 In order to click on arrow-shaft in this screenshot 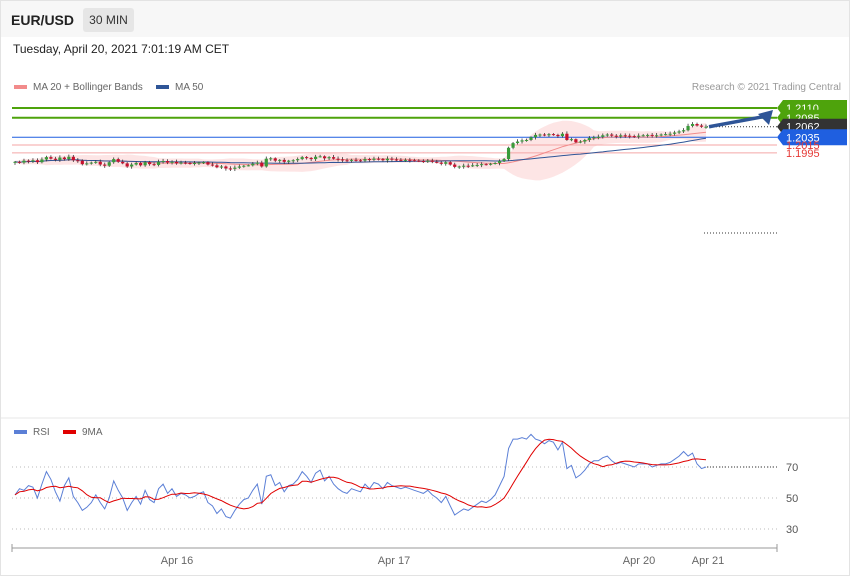, I will do `click(738, 121)`.